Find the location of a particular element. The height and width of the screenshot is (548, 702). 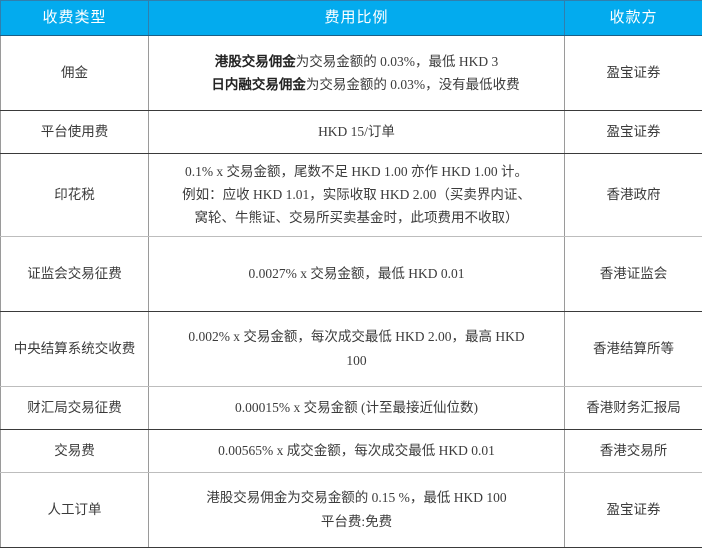

fee-rate-text: 0.00565% x 成交金额，每次成交最低 HKD 0.01 is located at coordinates (356, 450).